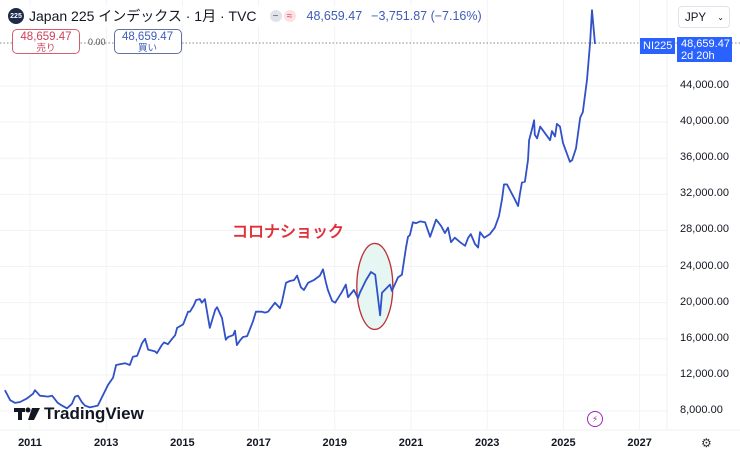 This screenshot has height=457, width=740. Describe the element at coordinates (147, 37) in the screenshot. I see `buy-price: 48,659.47` at that location.